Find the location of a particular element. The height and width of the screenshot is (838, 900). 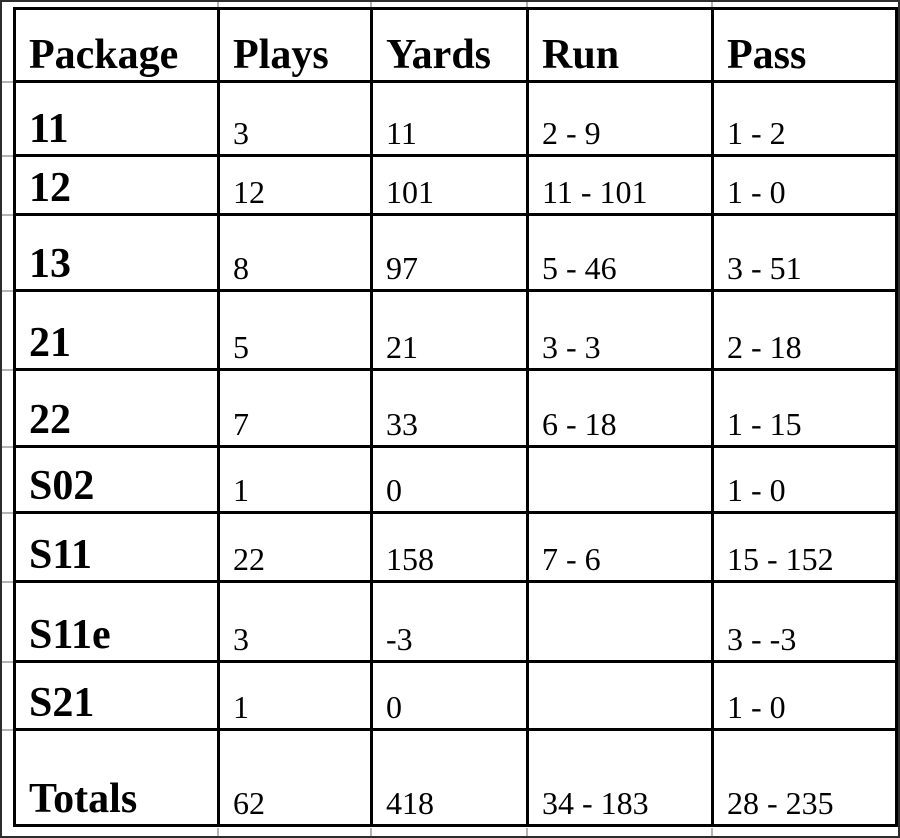

cell-pass: 15 - 152 is located at coordinates (804, 547).